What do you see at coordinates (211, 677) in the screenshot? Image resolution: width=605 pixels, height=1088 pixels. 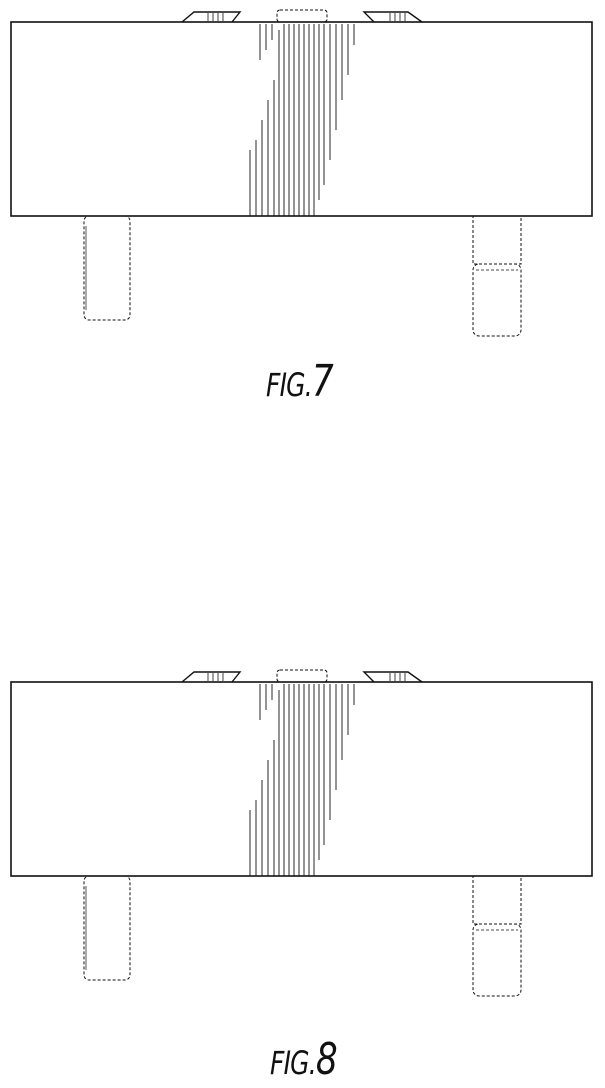 I see `fig8-left-top-tab` at bounding box center [211, 677].